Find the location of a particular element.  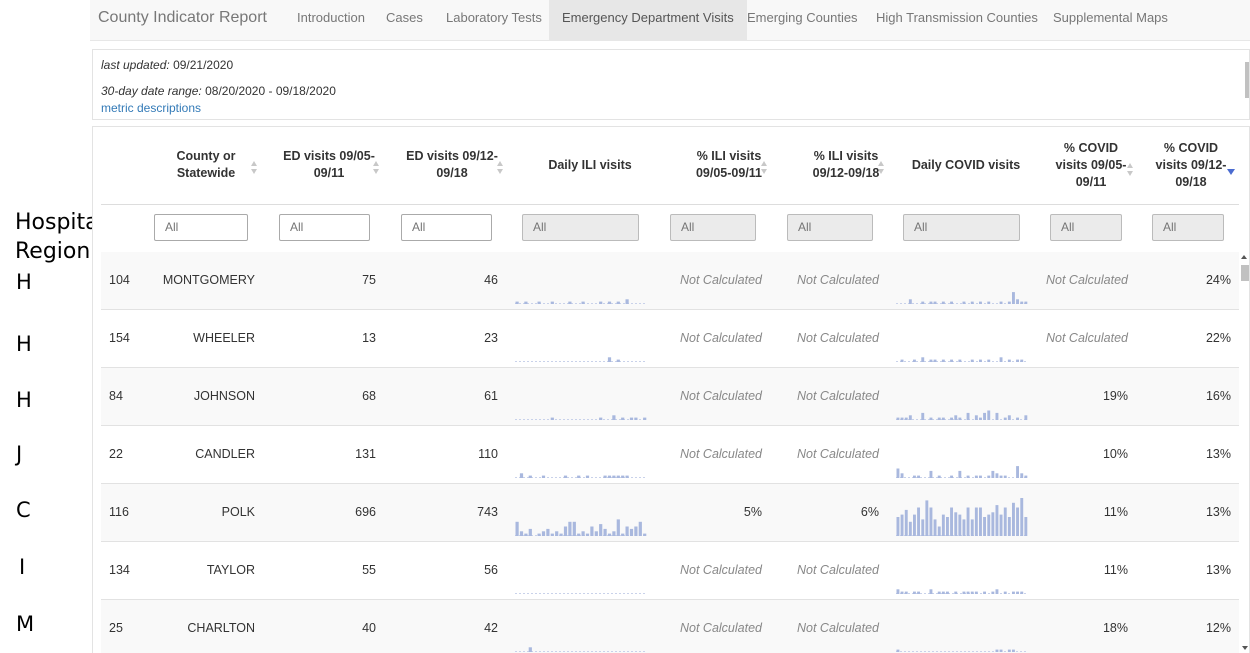

col-header-covid1: % COVID visits 09/05- 09/11 is located at coordinates (1091, 165).